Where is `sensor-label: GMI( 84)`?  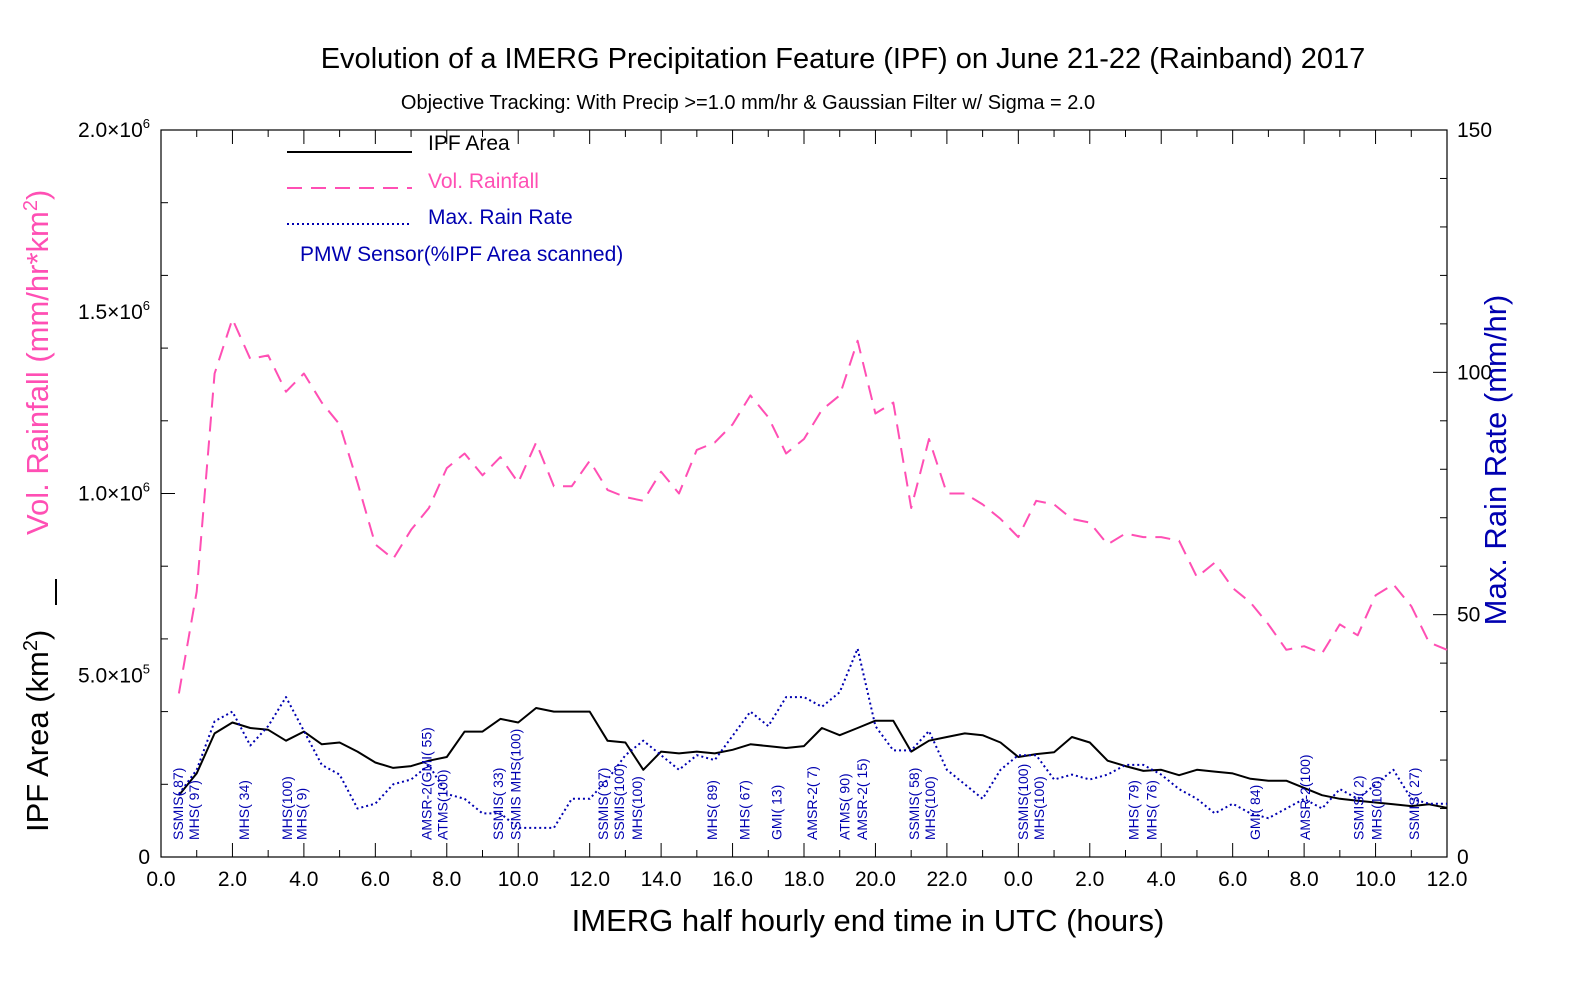
sensor-label: GMI( 84) is located at coordinates (1255, 812).